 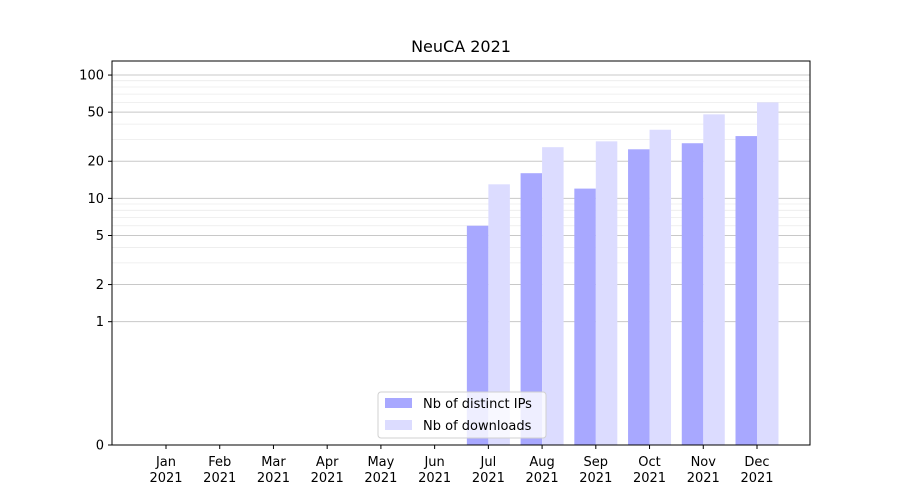 What do you see at coordinates (165, 462) in the screenshot?
I see `x-tick-label-month: Jan` at bounding box center [165, 462].